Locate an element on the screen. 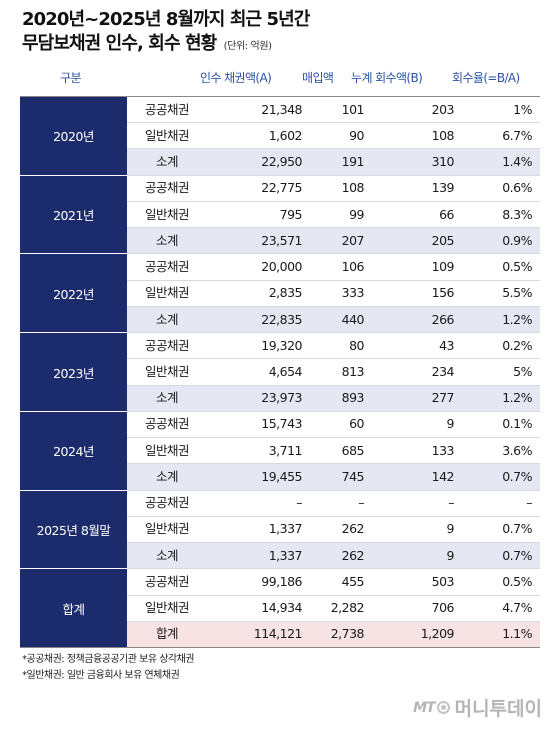 The image size is (560, 730). subtotal-row: 소계 19,455 745 142 0.7% is located at coordinates (333, 477).